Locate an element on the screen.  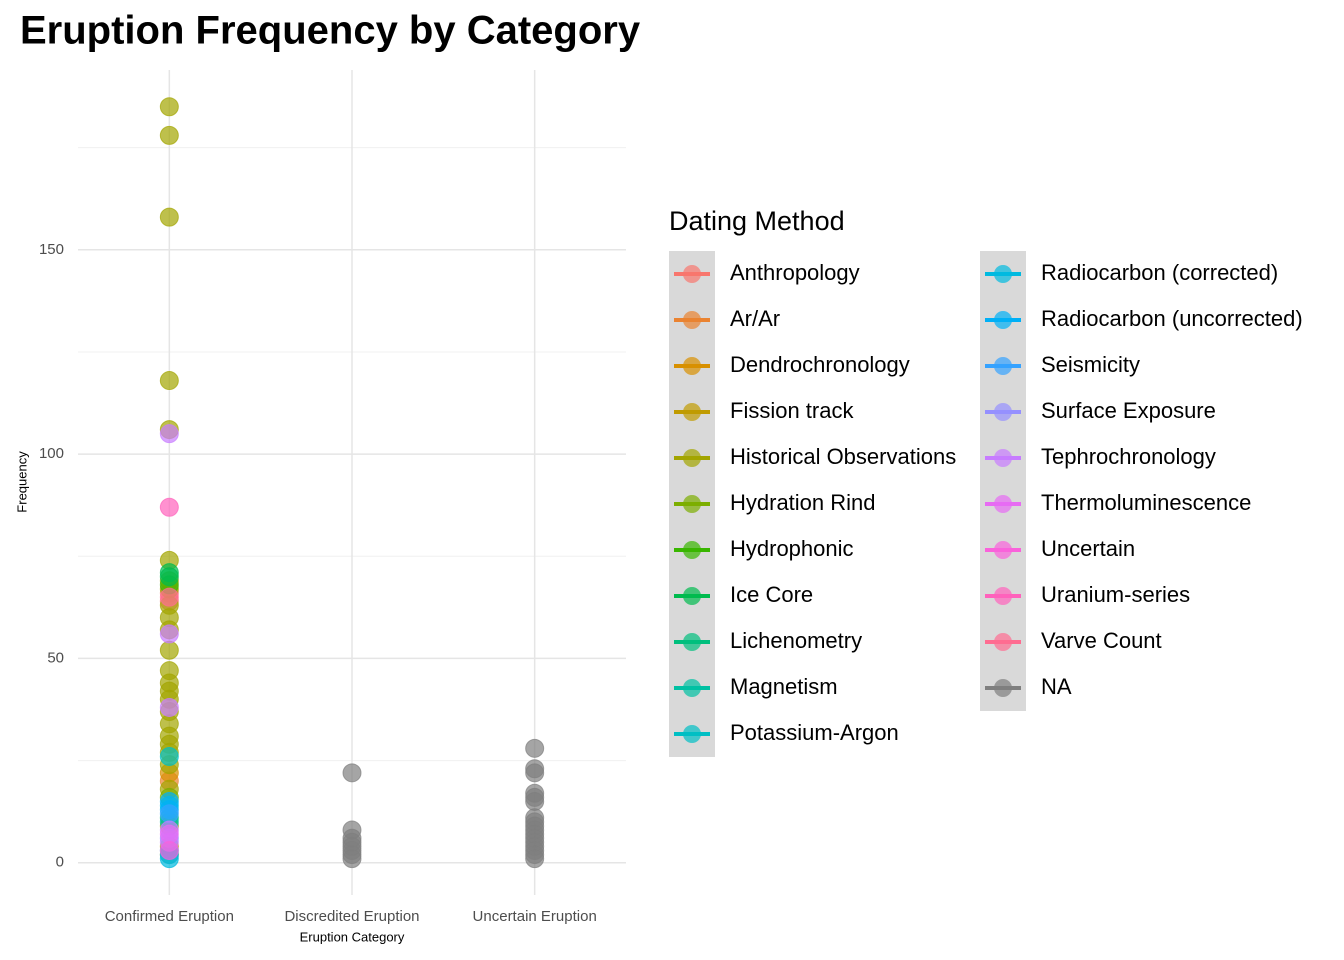
x-tick-label: Discredited Eruption is located at coordinates (351, 916).